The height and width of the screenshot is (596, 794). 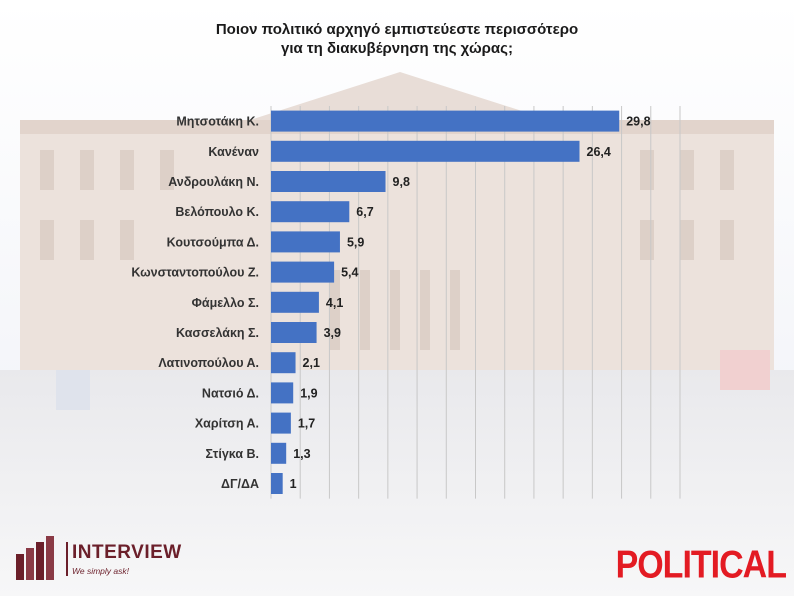 I want to click on value-label: 9,8, so click(x=401, y=182).